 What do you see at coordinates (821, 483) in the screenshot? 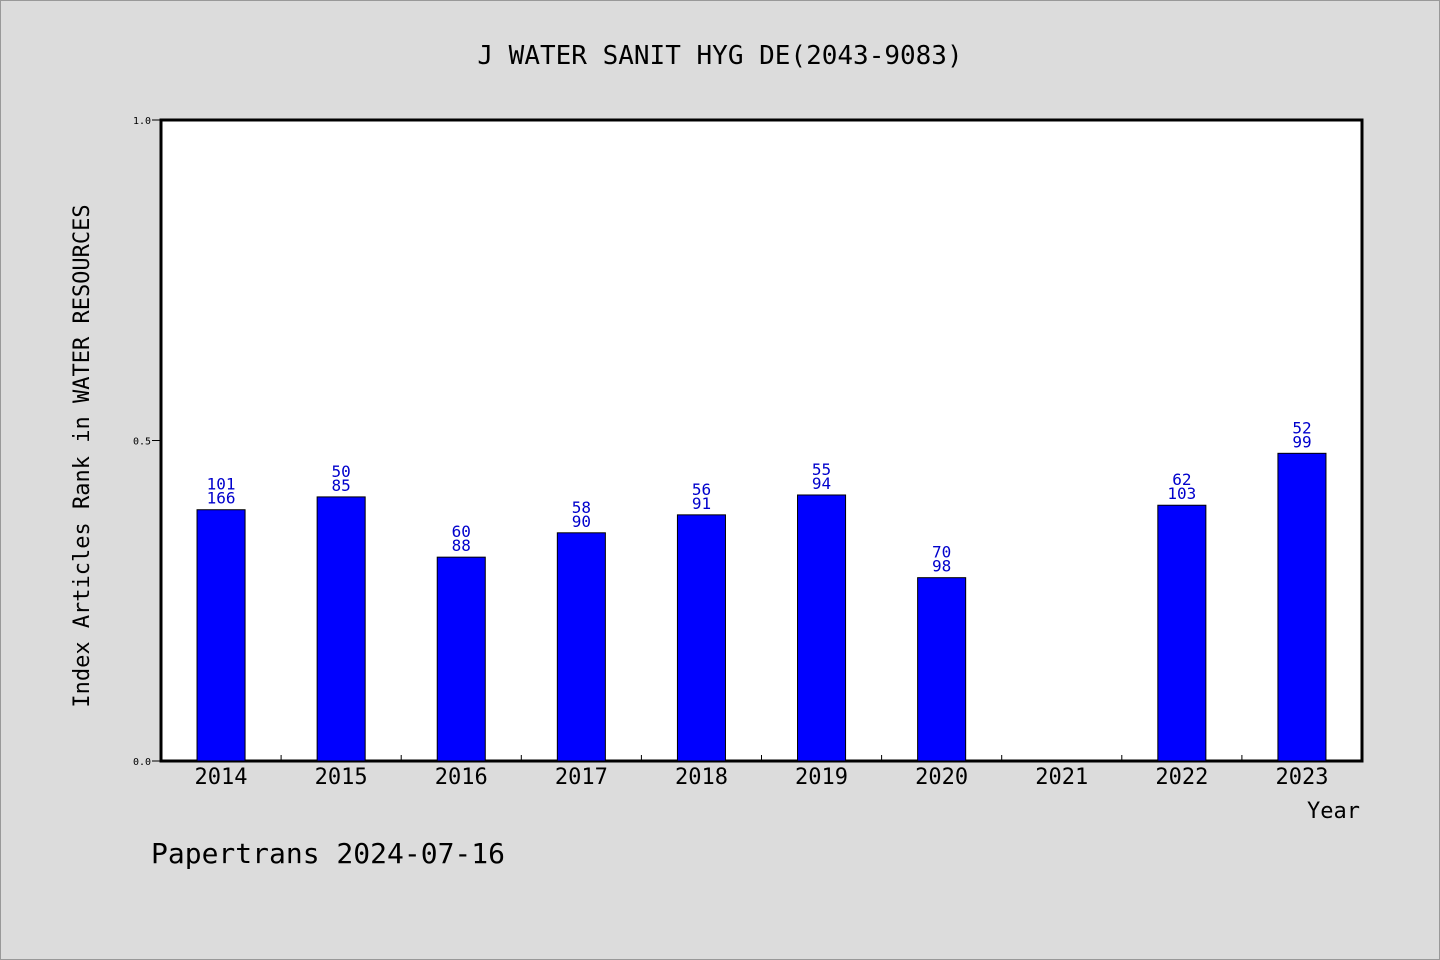
I see `bar-label-bottom: 94` at bounding box center [821, 483].